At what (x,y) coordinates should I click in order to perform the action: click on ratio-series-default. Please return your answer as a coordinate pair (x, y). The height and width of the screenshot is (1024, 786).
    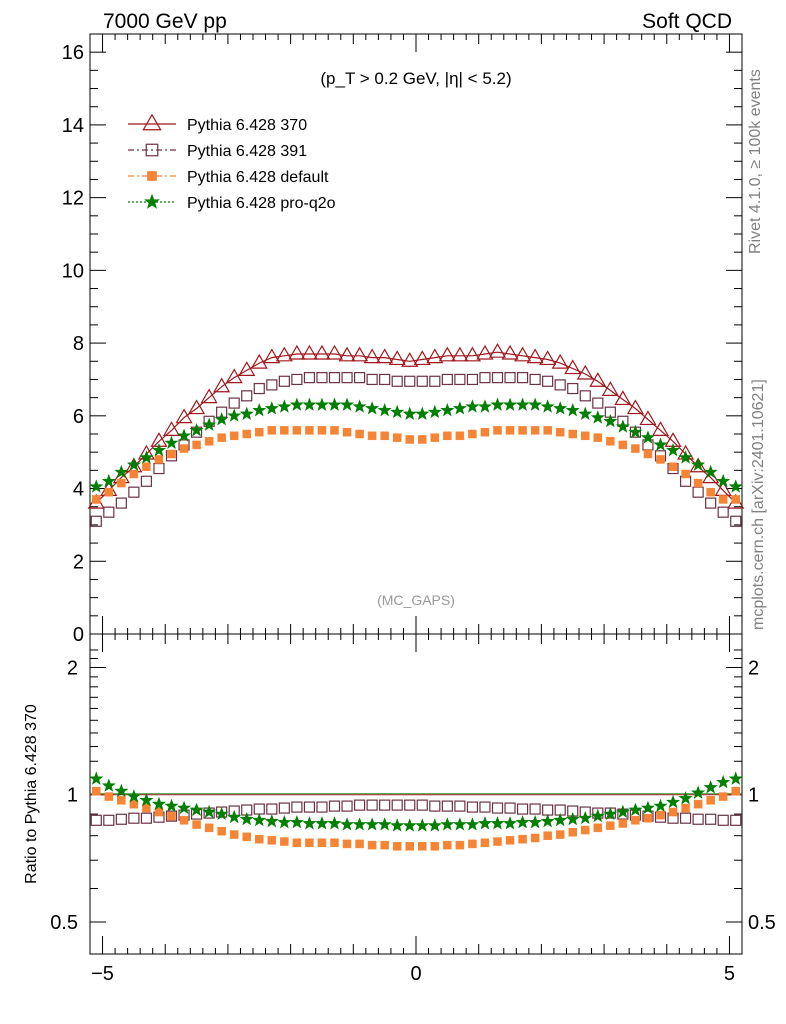
    Looking at the image, I should click on (416, 818).